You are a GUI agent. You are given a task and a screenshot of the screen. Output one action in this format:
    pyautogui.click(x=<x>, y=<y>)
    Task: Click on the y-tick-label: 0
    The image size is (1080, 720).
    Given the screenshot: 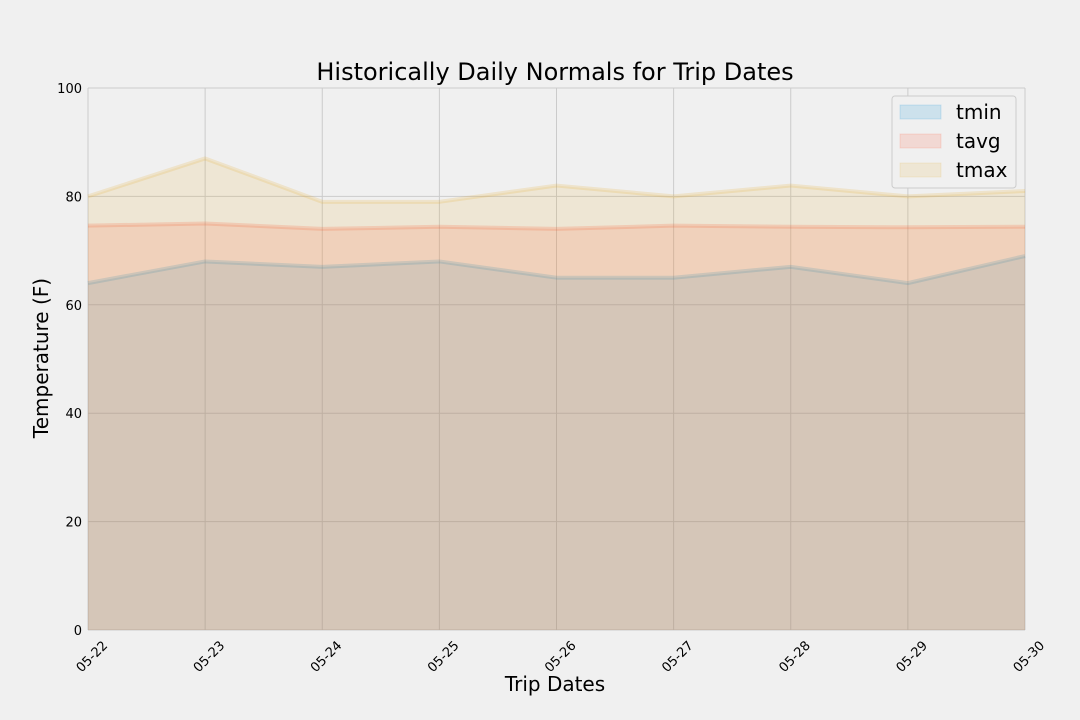 What is the action you would take?
    pyautogui.click(x=78, y=631)
    